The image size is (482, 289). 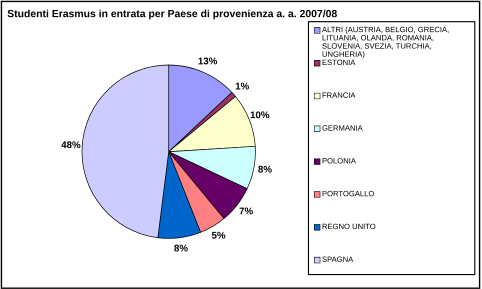 I want to click on data-label: 5%, so click(x=219, y=235).